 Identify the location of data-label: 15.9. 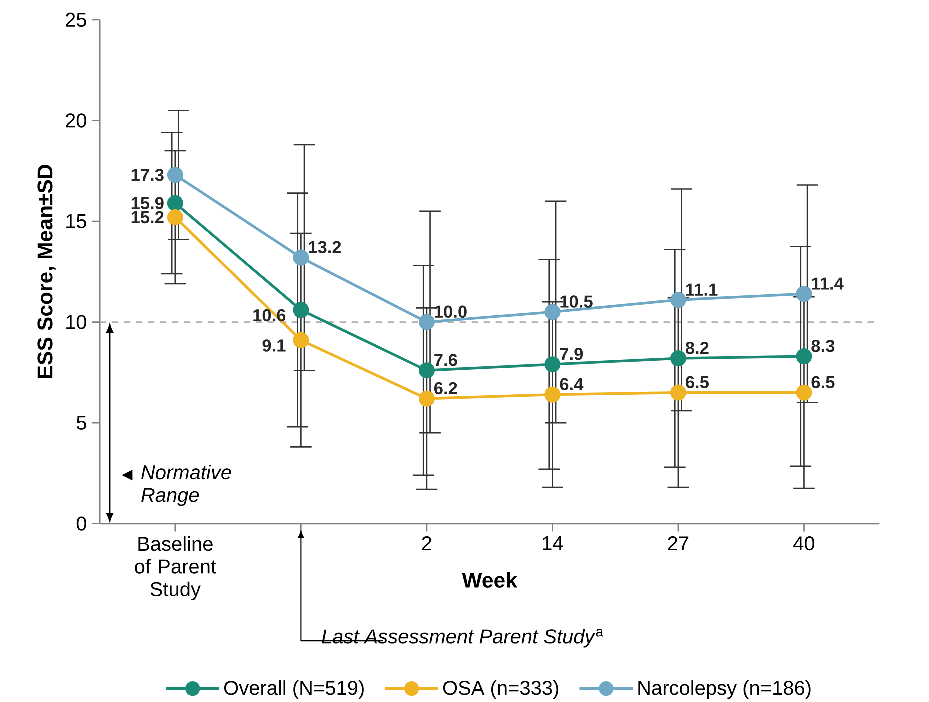
(148, 203).